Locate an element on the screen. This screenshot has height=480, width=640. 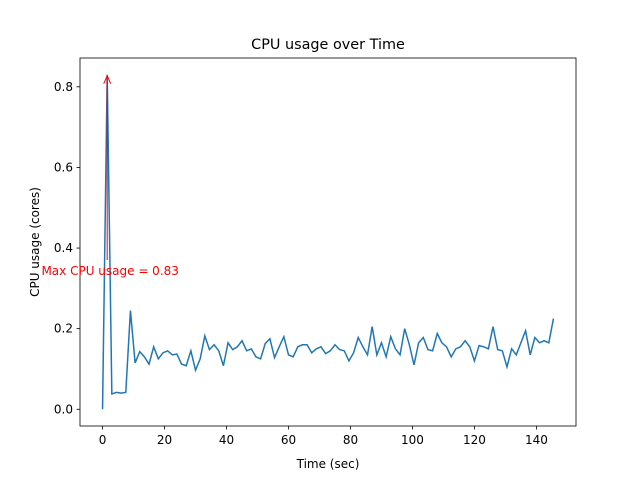
x-tick-label: 40 is located at coordinates (226, 440).